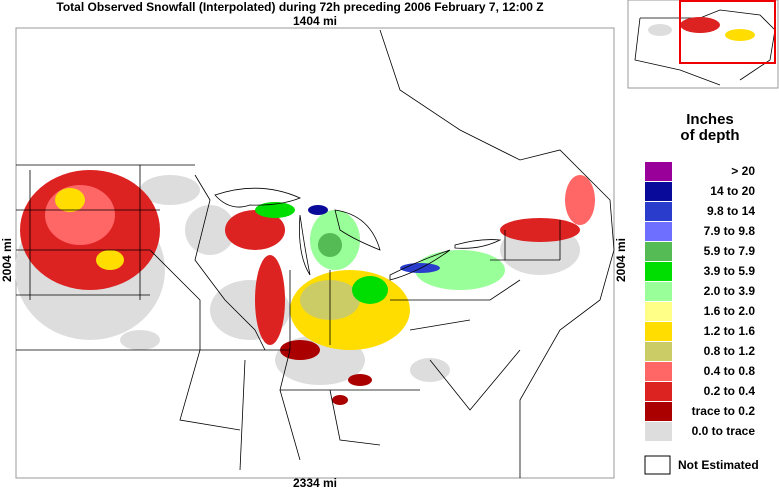 The height and width of the screenshot is (490, 779). Describe the element at coordinates (730, 331) in the screenshot. I see `legend-label: 1.2 to 1.6` at that location.